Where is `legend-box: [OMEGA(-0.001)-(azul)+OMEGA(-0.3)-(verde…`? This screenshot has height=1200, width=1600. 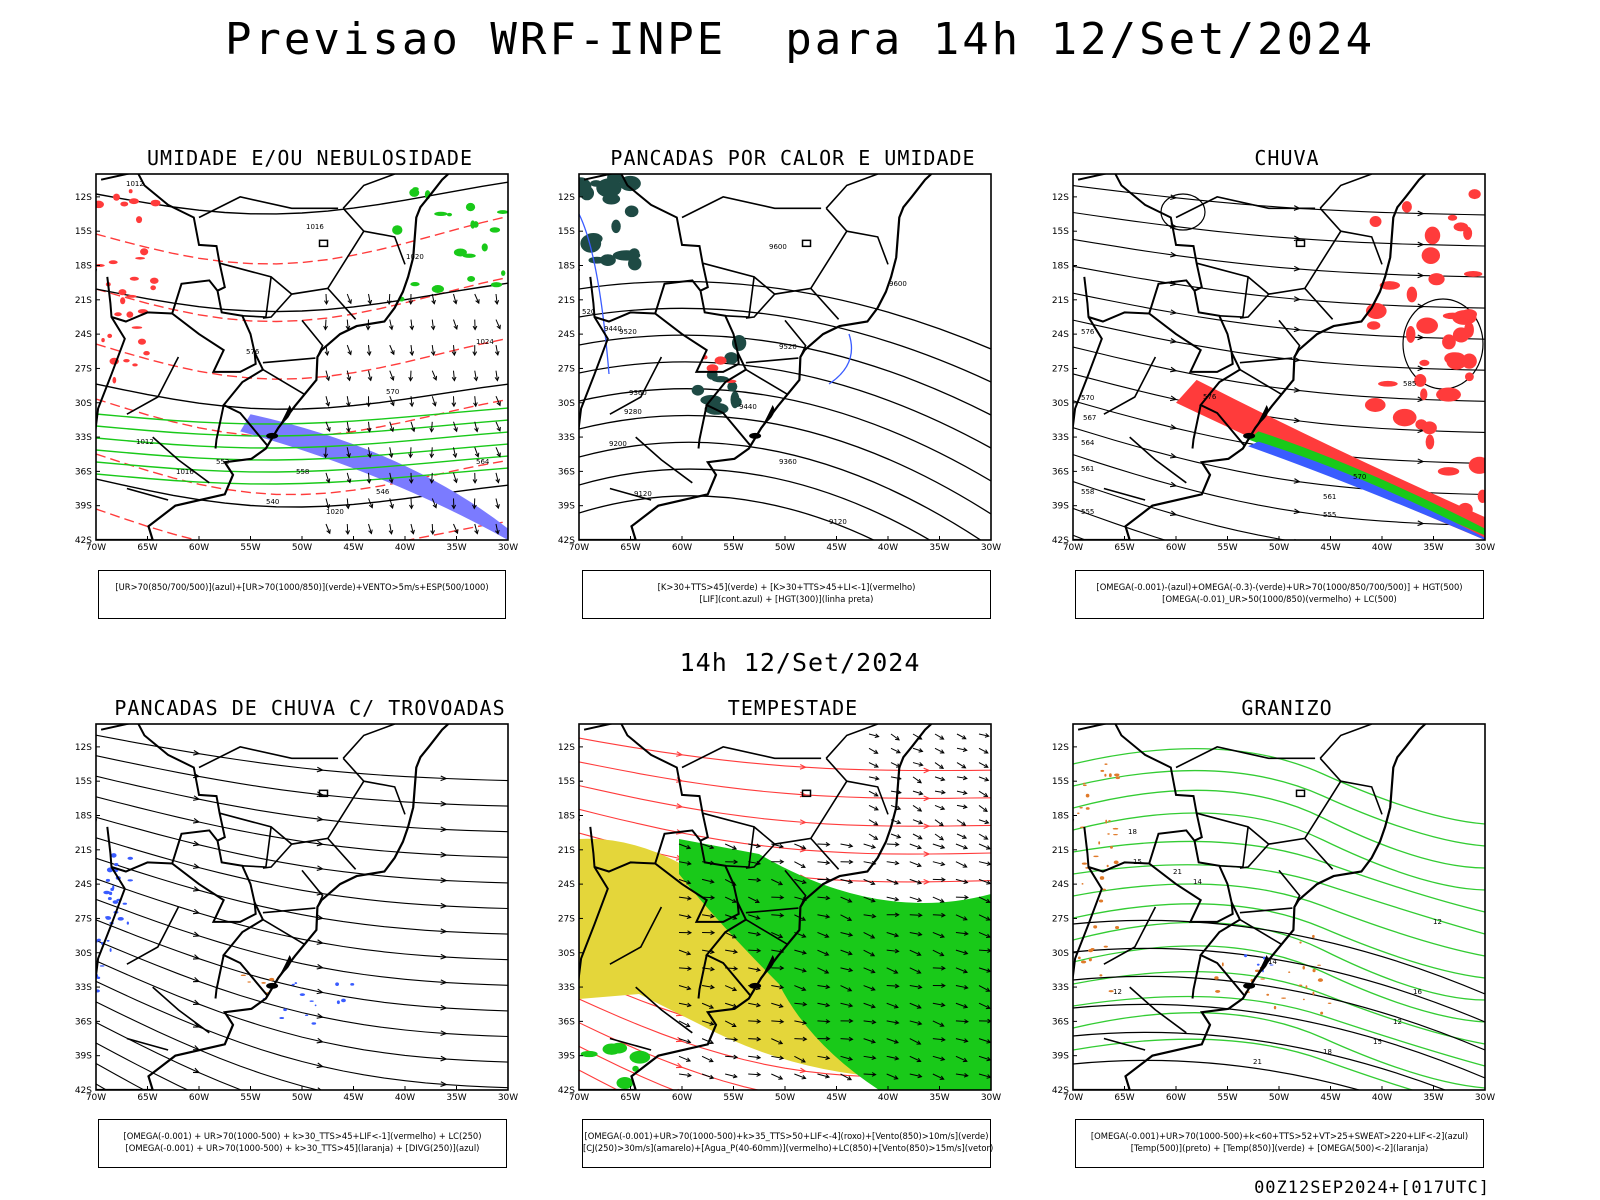
legend-box: [OMEGA(-0.001)-(azul)+OMEGA(-0.3)-(verde… is located at coordinates (1279, 594).